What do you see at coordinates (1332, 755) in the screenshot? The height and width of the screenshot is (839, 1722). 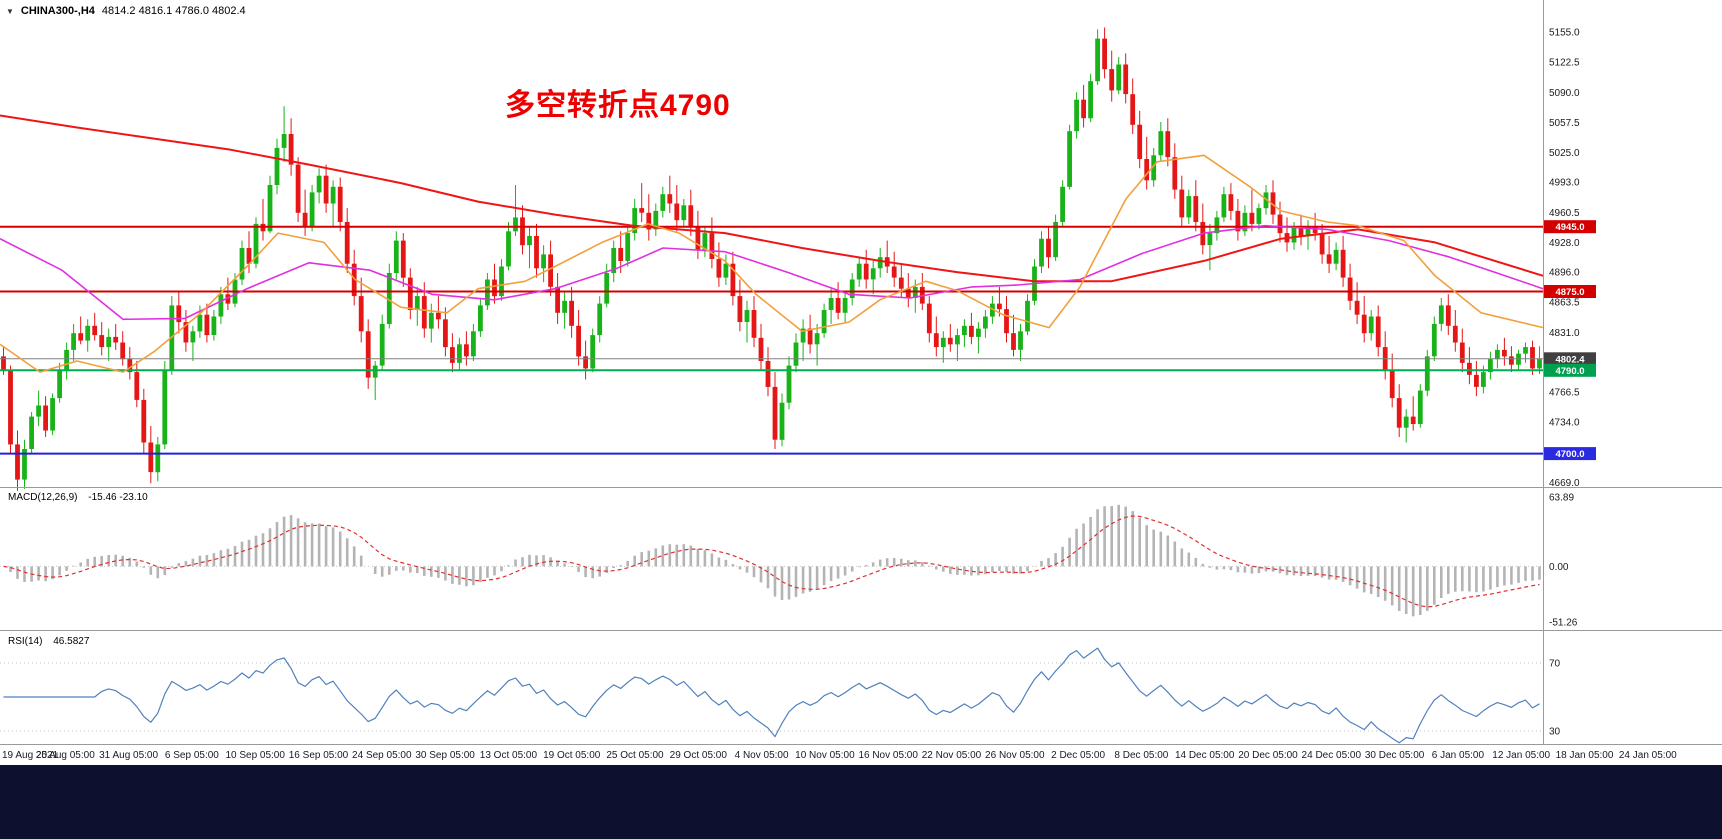 I see `svg-text: 24 Dec 05:00` at bounding box center [1332, 755].